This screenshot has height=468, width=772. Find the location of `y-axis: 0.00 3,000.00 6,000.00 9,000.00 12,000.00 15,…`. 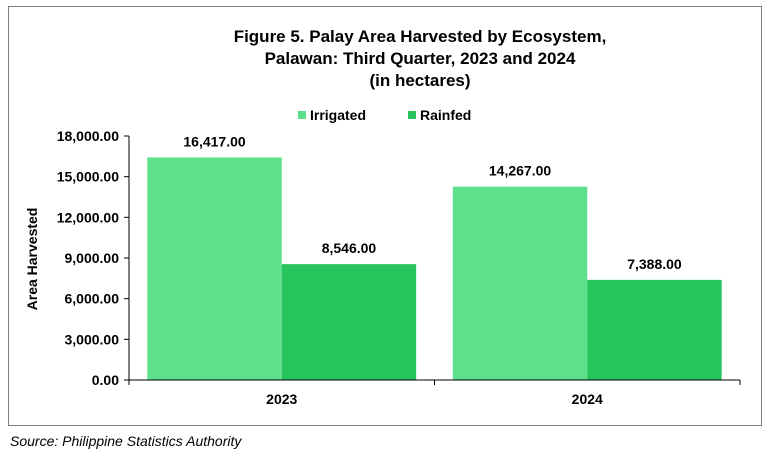

y-axis: 0.00 3,000.00 6,000.00 9,000.00 12,000.00 15,… is located at coordinates (93, 258).